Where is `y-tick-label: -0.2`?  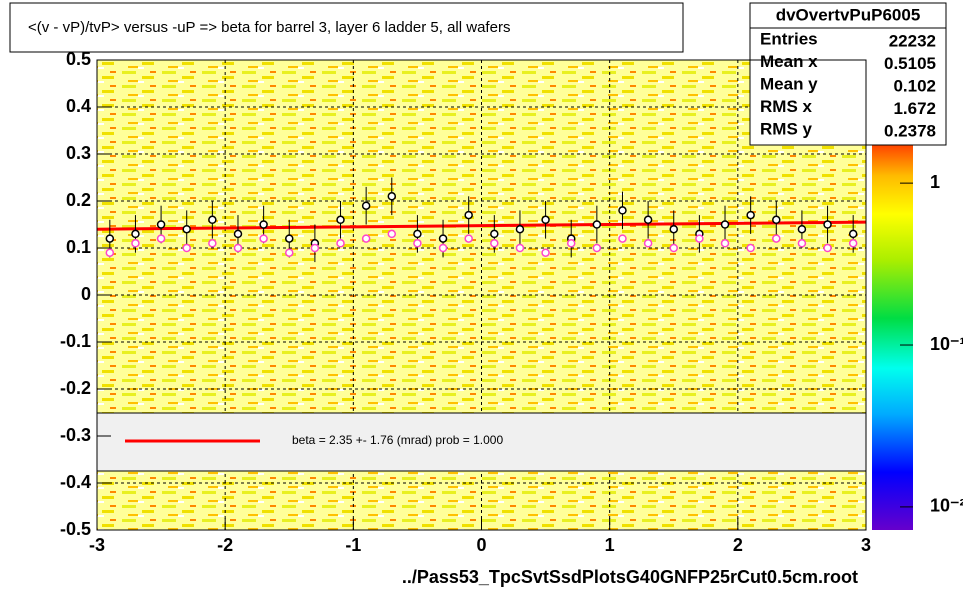
y-tick-label: -0.2 is located at coordinates (75, 388).